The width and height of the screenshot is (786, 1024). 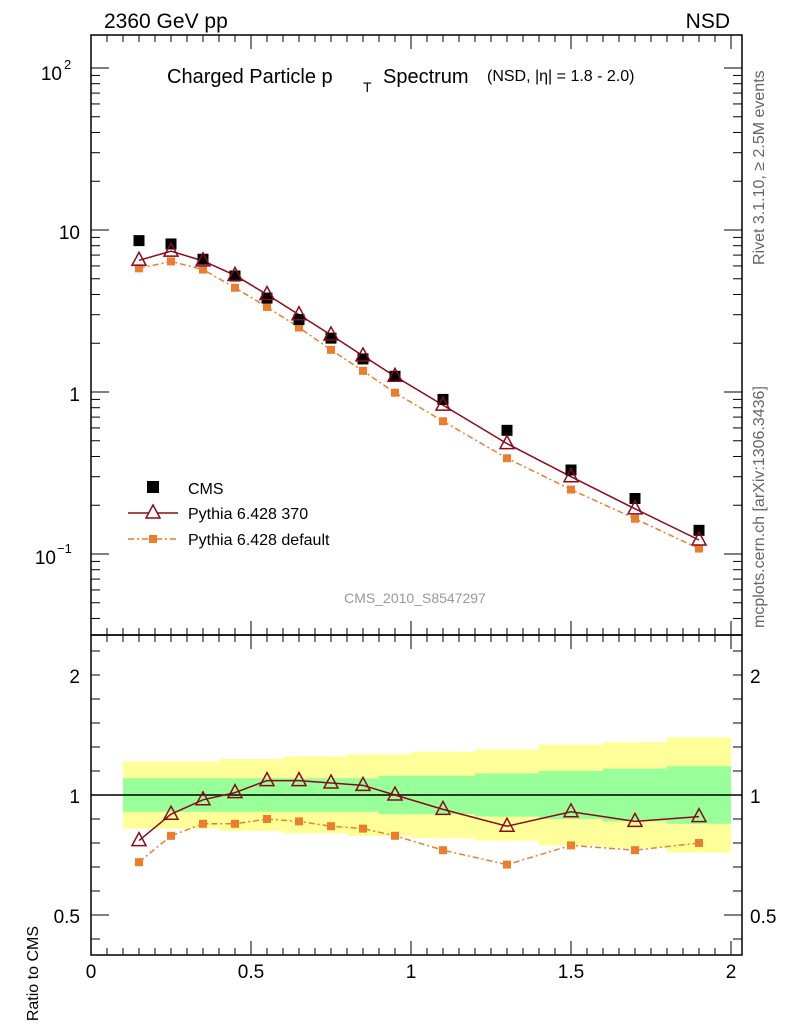 What do you see at coordinates (74, 677) in the screenshot?
I see `ratio-y-tick-2: 2` at bounding box center [74, 677].